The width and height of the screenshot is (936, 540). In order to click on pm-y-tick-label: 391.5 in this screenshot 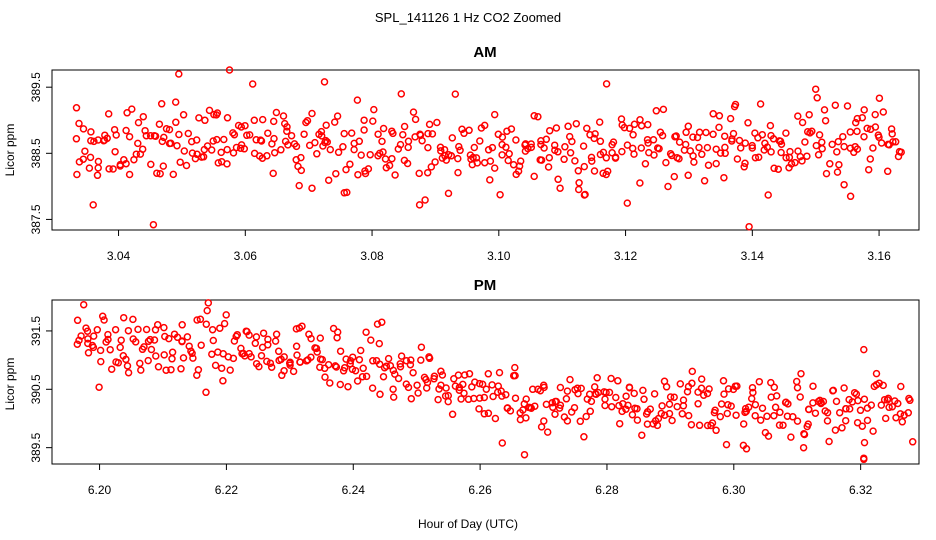, I will do `click(36, 331)`.